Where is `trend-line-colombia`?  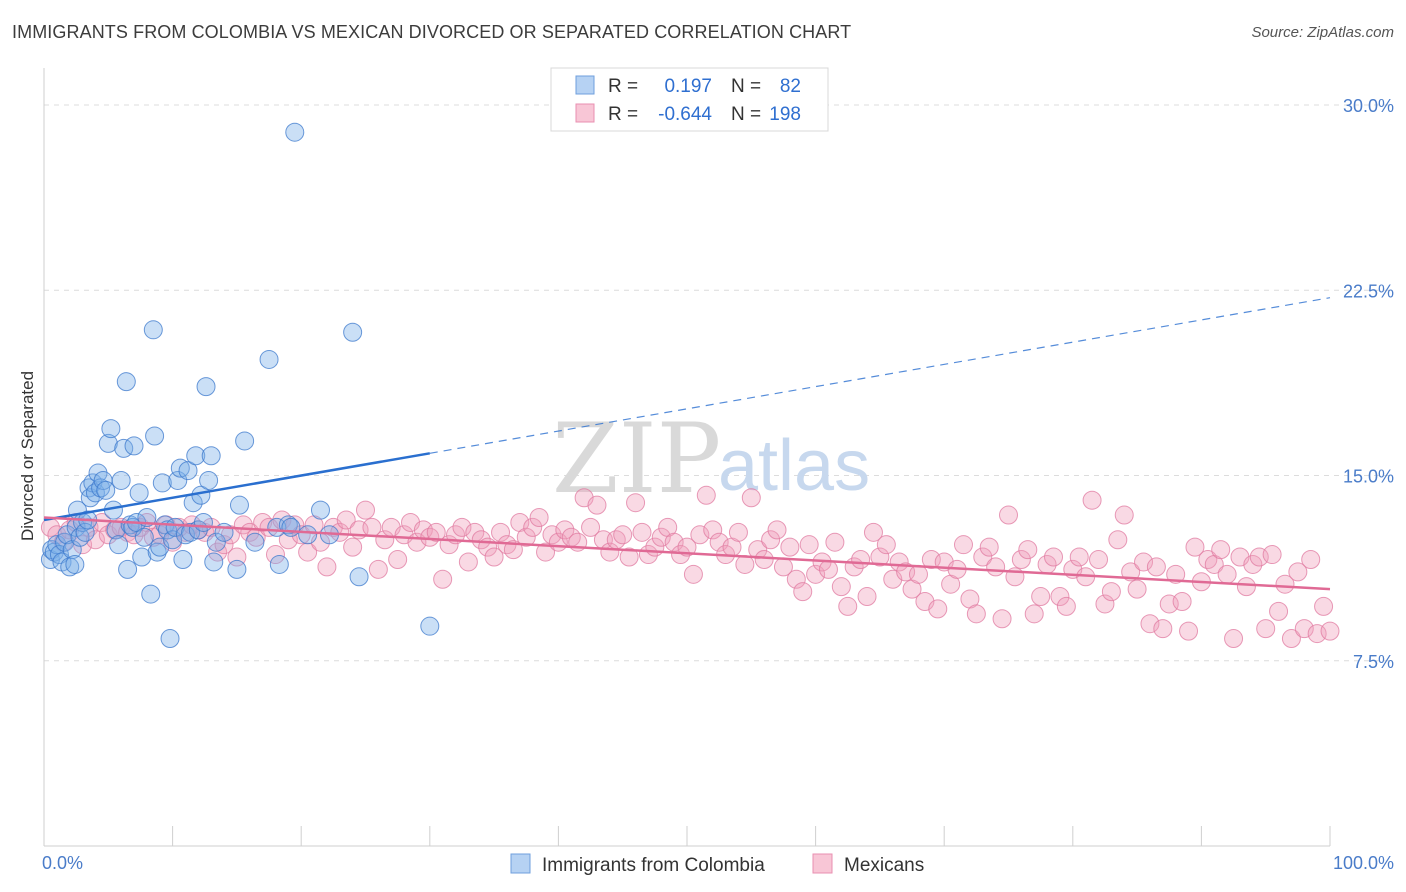
trend-line-colombia is located at coordinates (237, 487).